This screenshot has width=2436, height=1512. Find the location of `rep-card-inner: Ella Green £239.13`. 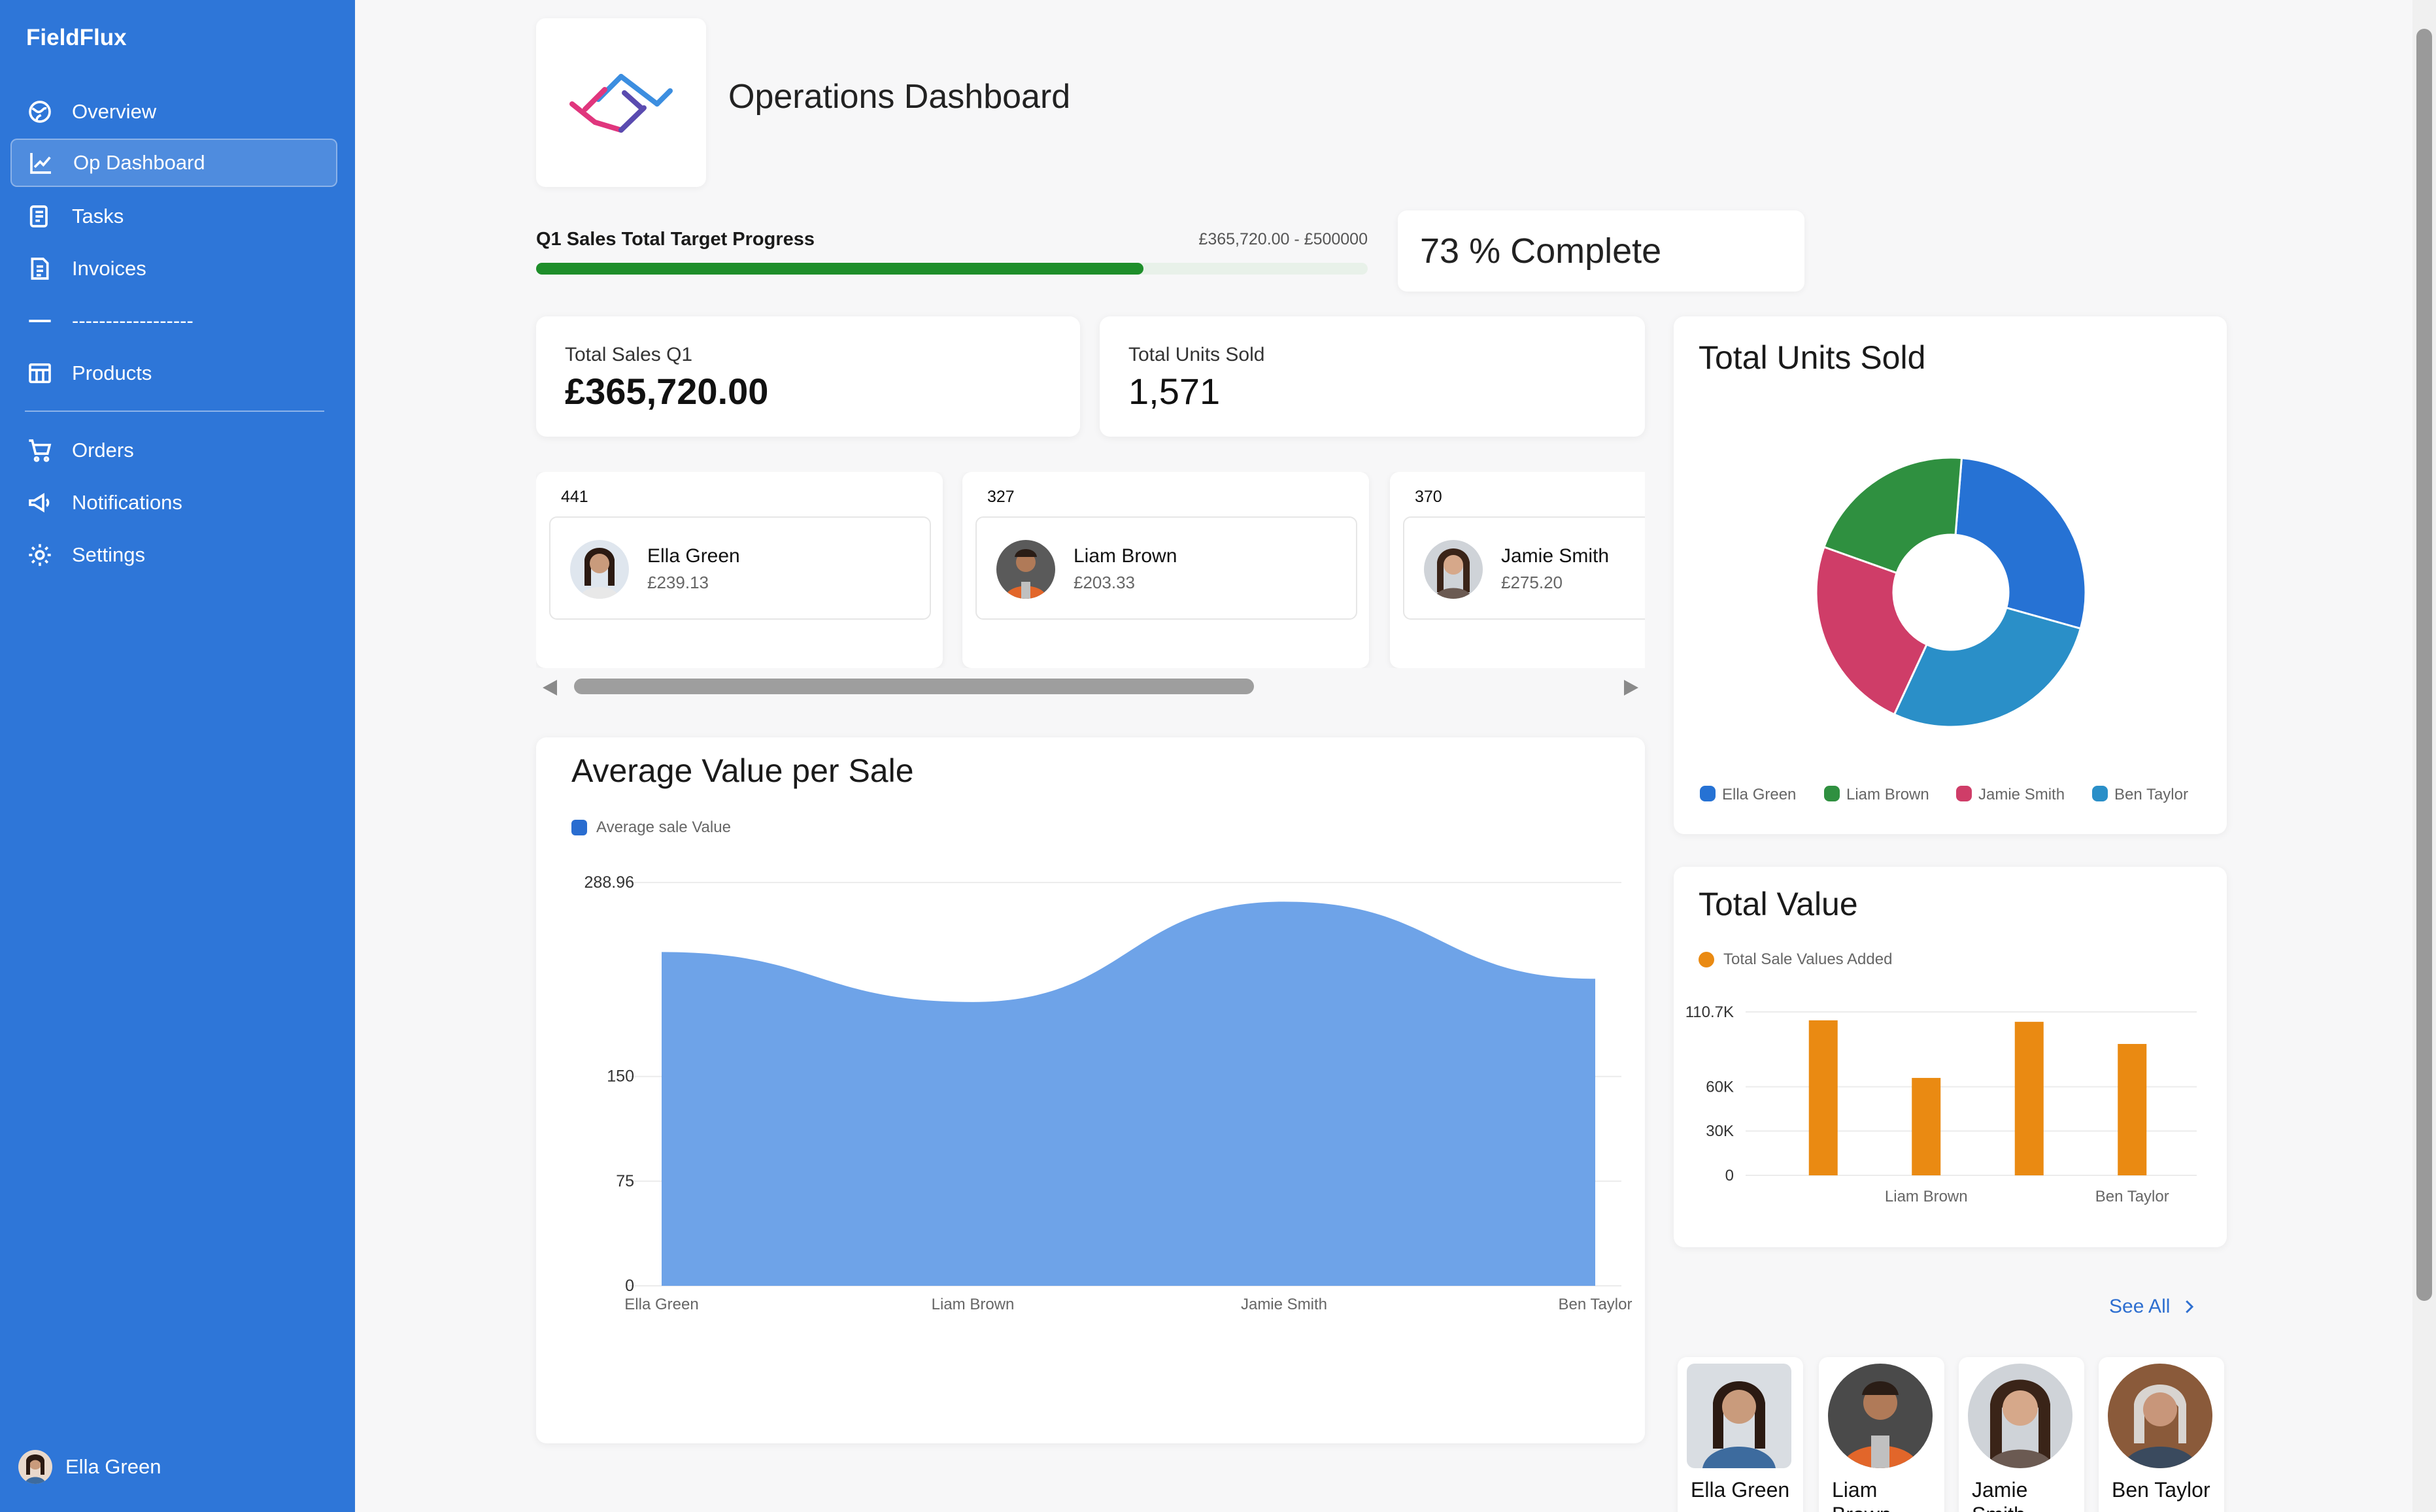

rep-card-inner: Ella Green £239.13 is located at coordinates (740, 568).